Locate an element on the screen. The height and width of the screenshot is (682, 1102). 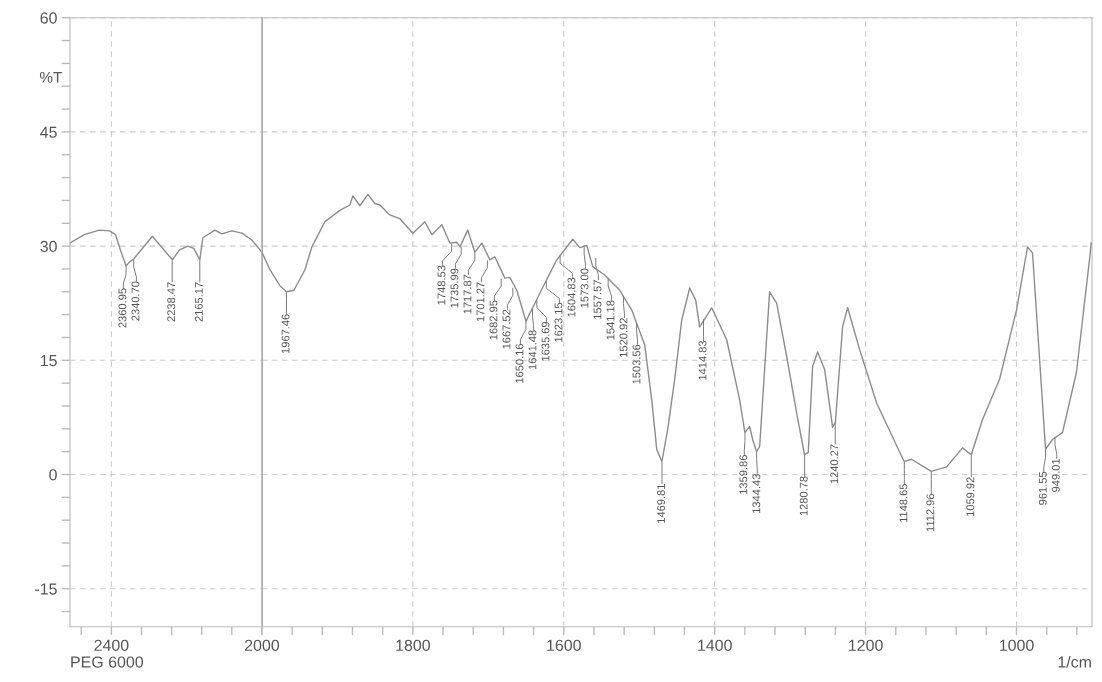
annotation: 949.01 is located at coordinates (1055, 475).